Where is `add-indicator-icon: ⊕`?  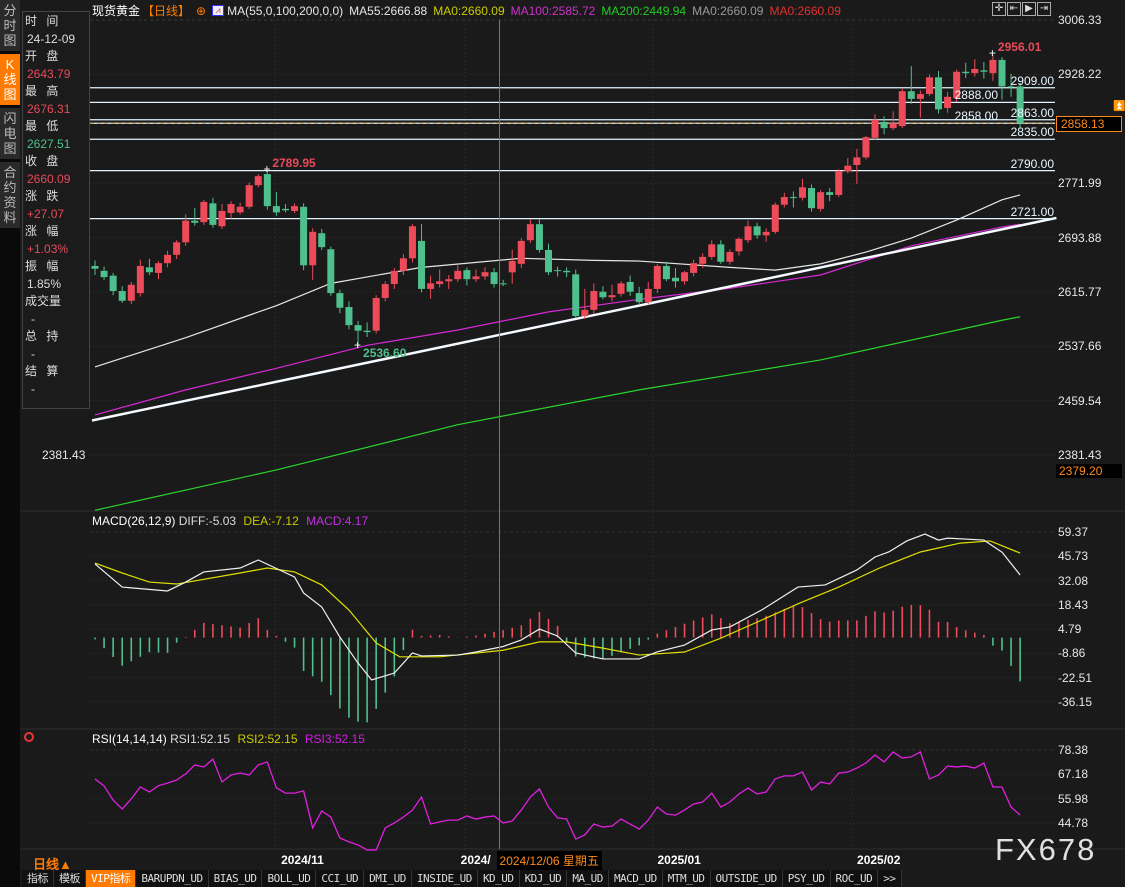
add-indicator-icon: ⊕ is located at coordinates (201, 10).